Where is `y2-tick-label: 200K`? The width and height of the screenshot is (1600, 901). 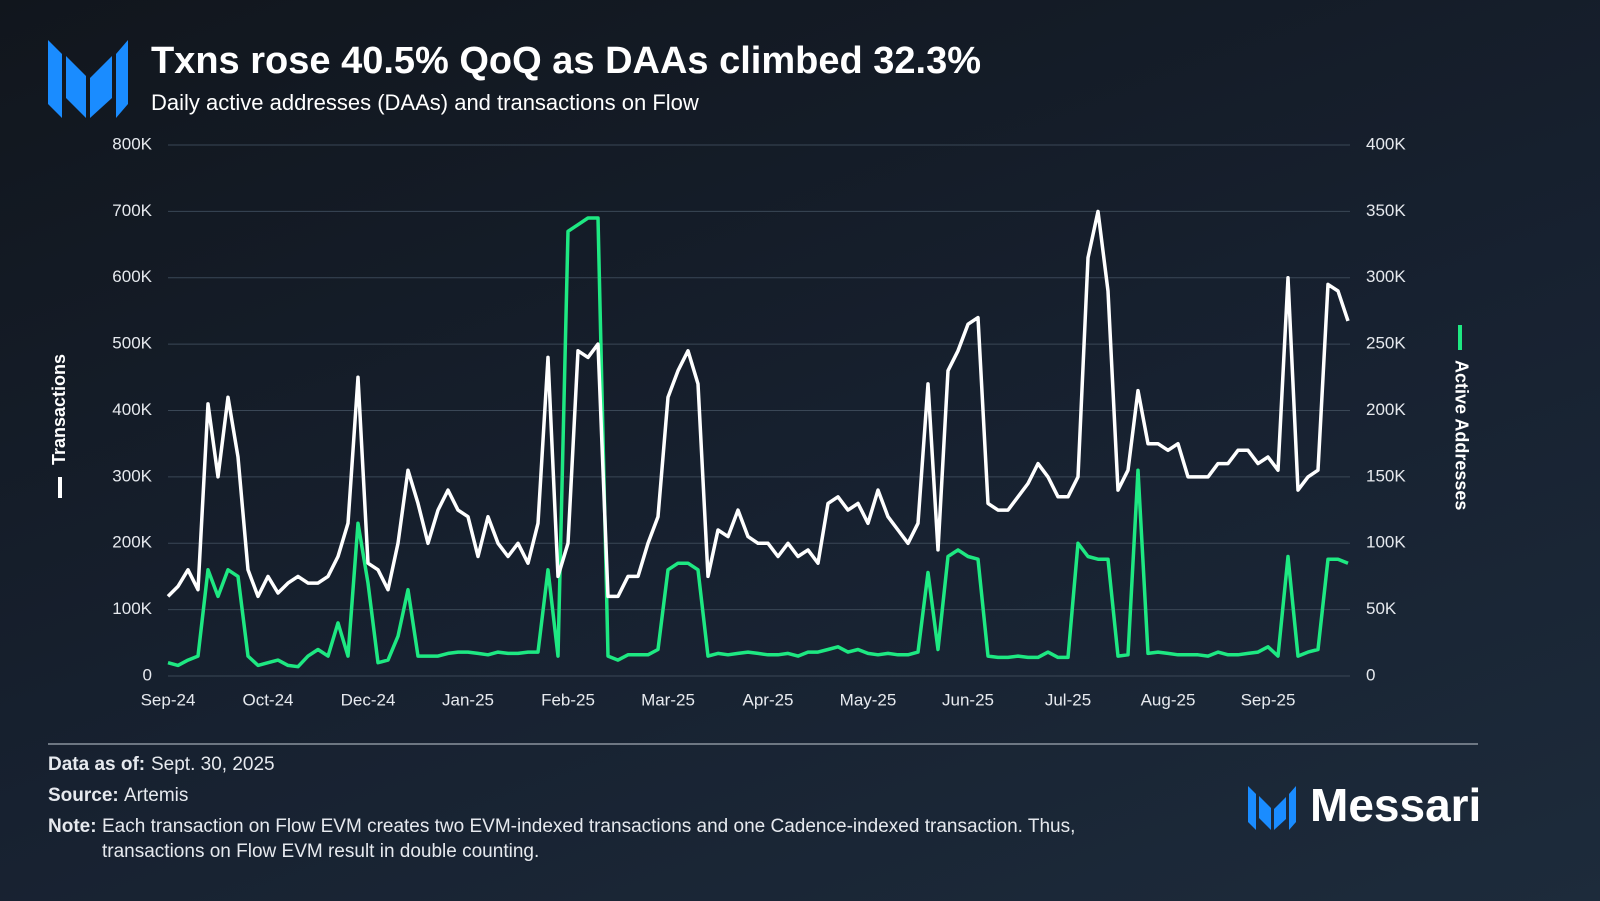
y2-tick-label: 200K is located at coordinates (1386, 409).